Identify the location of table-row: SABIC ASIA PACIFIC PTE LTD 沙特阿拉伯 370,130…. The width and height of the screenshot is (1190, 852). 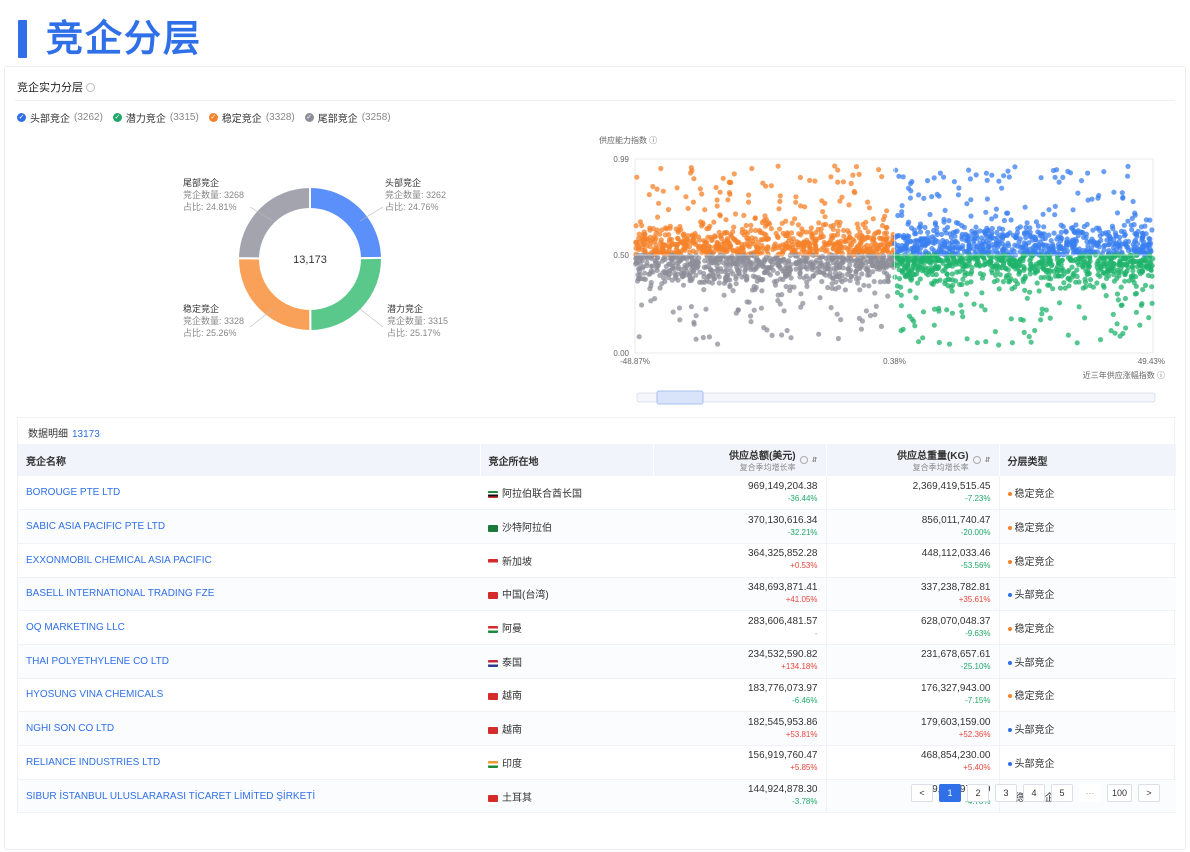
(597, 526).